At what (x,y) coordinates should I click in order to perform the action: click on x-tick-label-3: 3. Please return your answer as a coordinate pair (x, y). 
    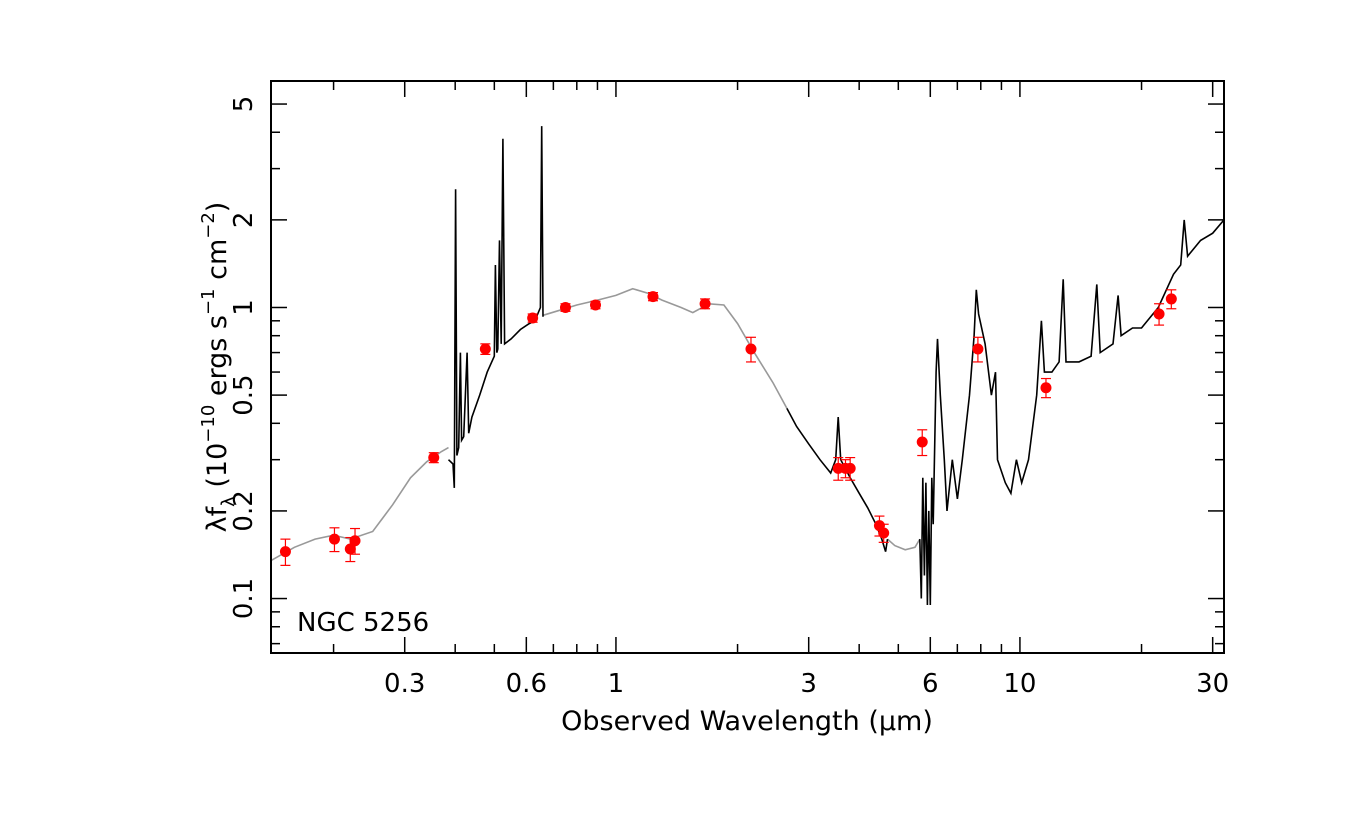
    Looking at the image, I should click on (808, 684).